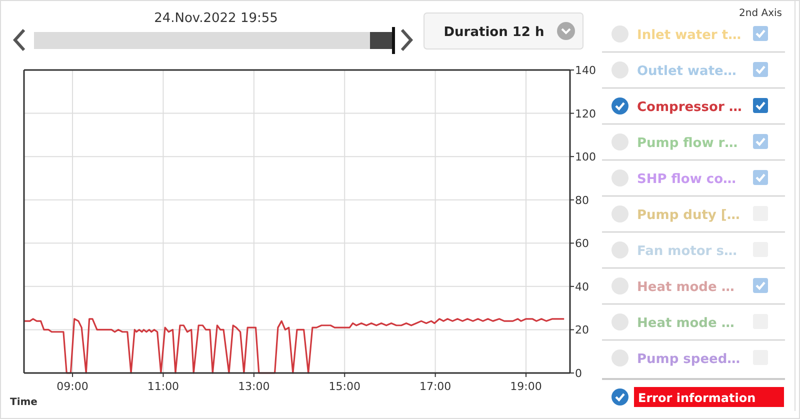  I want to click on y2-tick-label: 140, so click(585, 70).